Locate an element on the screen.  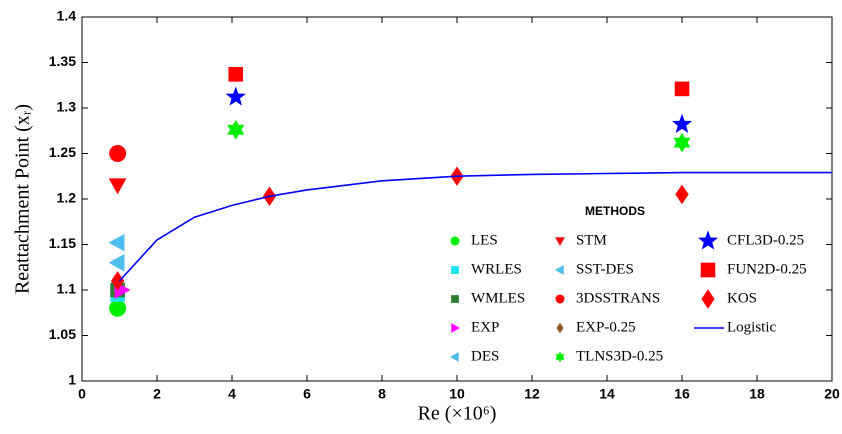
x-tick-label: 20 is located at coordinates (832, 394).